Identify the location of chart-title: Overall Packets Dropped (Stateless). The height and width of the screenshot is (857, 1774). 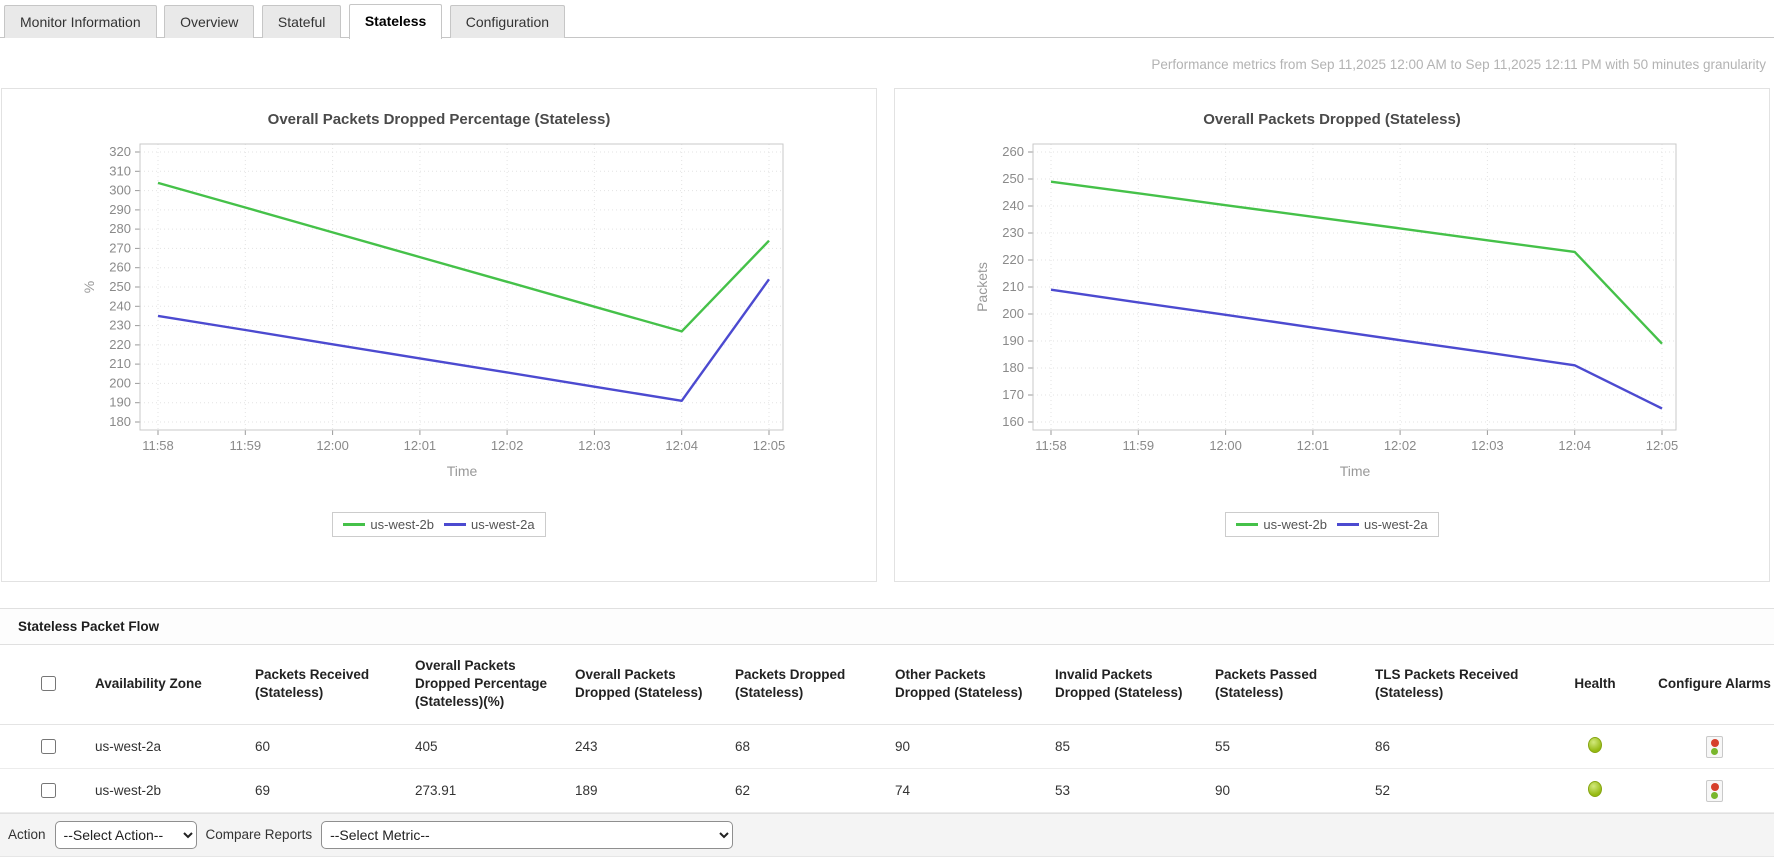
(1332, 119).